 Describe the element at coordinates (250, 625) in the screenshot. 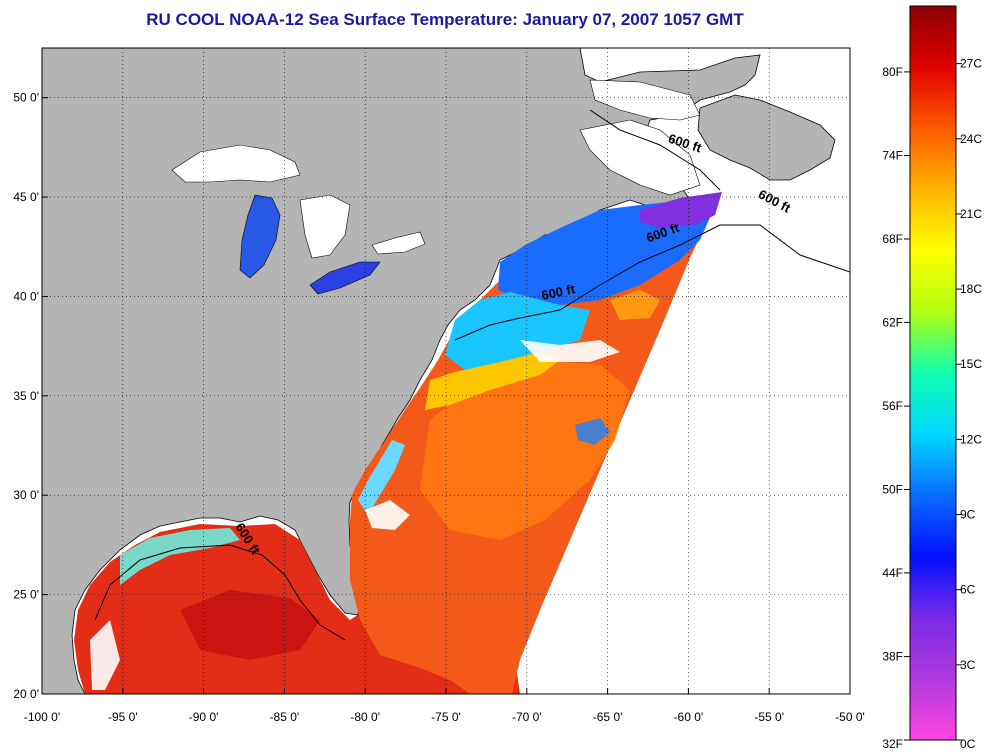

I see `sst-gulf-loop` at that location.